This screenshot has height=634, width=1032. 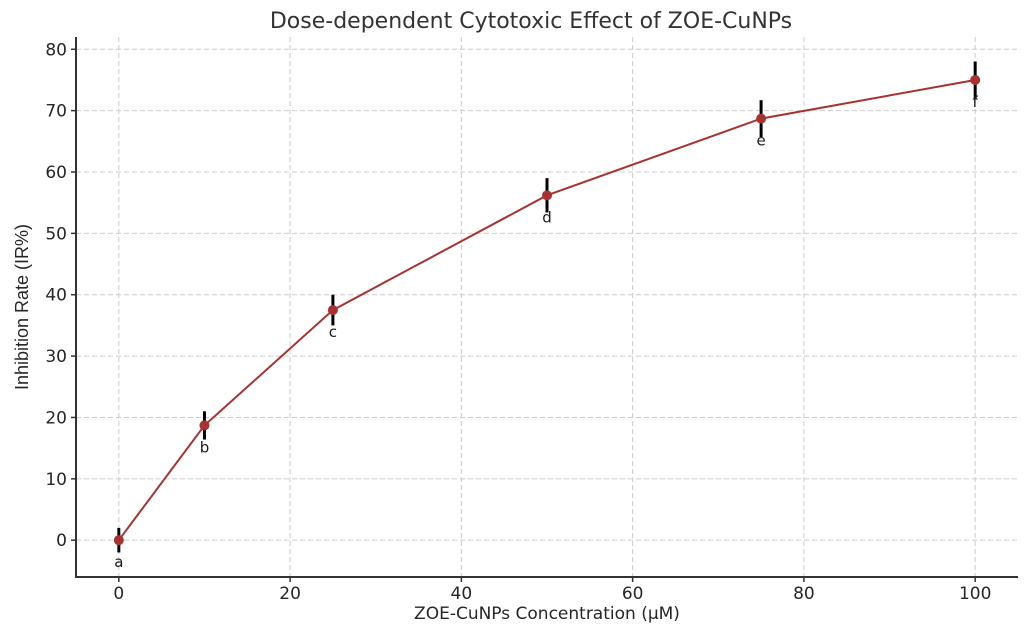 I want to click on x-axis-label: ZOE-CuNPs Concentration (µM), so click(x=547, y=614).